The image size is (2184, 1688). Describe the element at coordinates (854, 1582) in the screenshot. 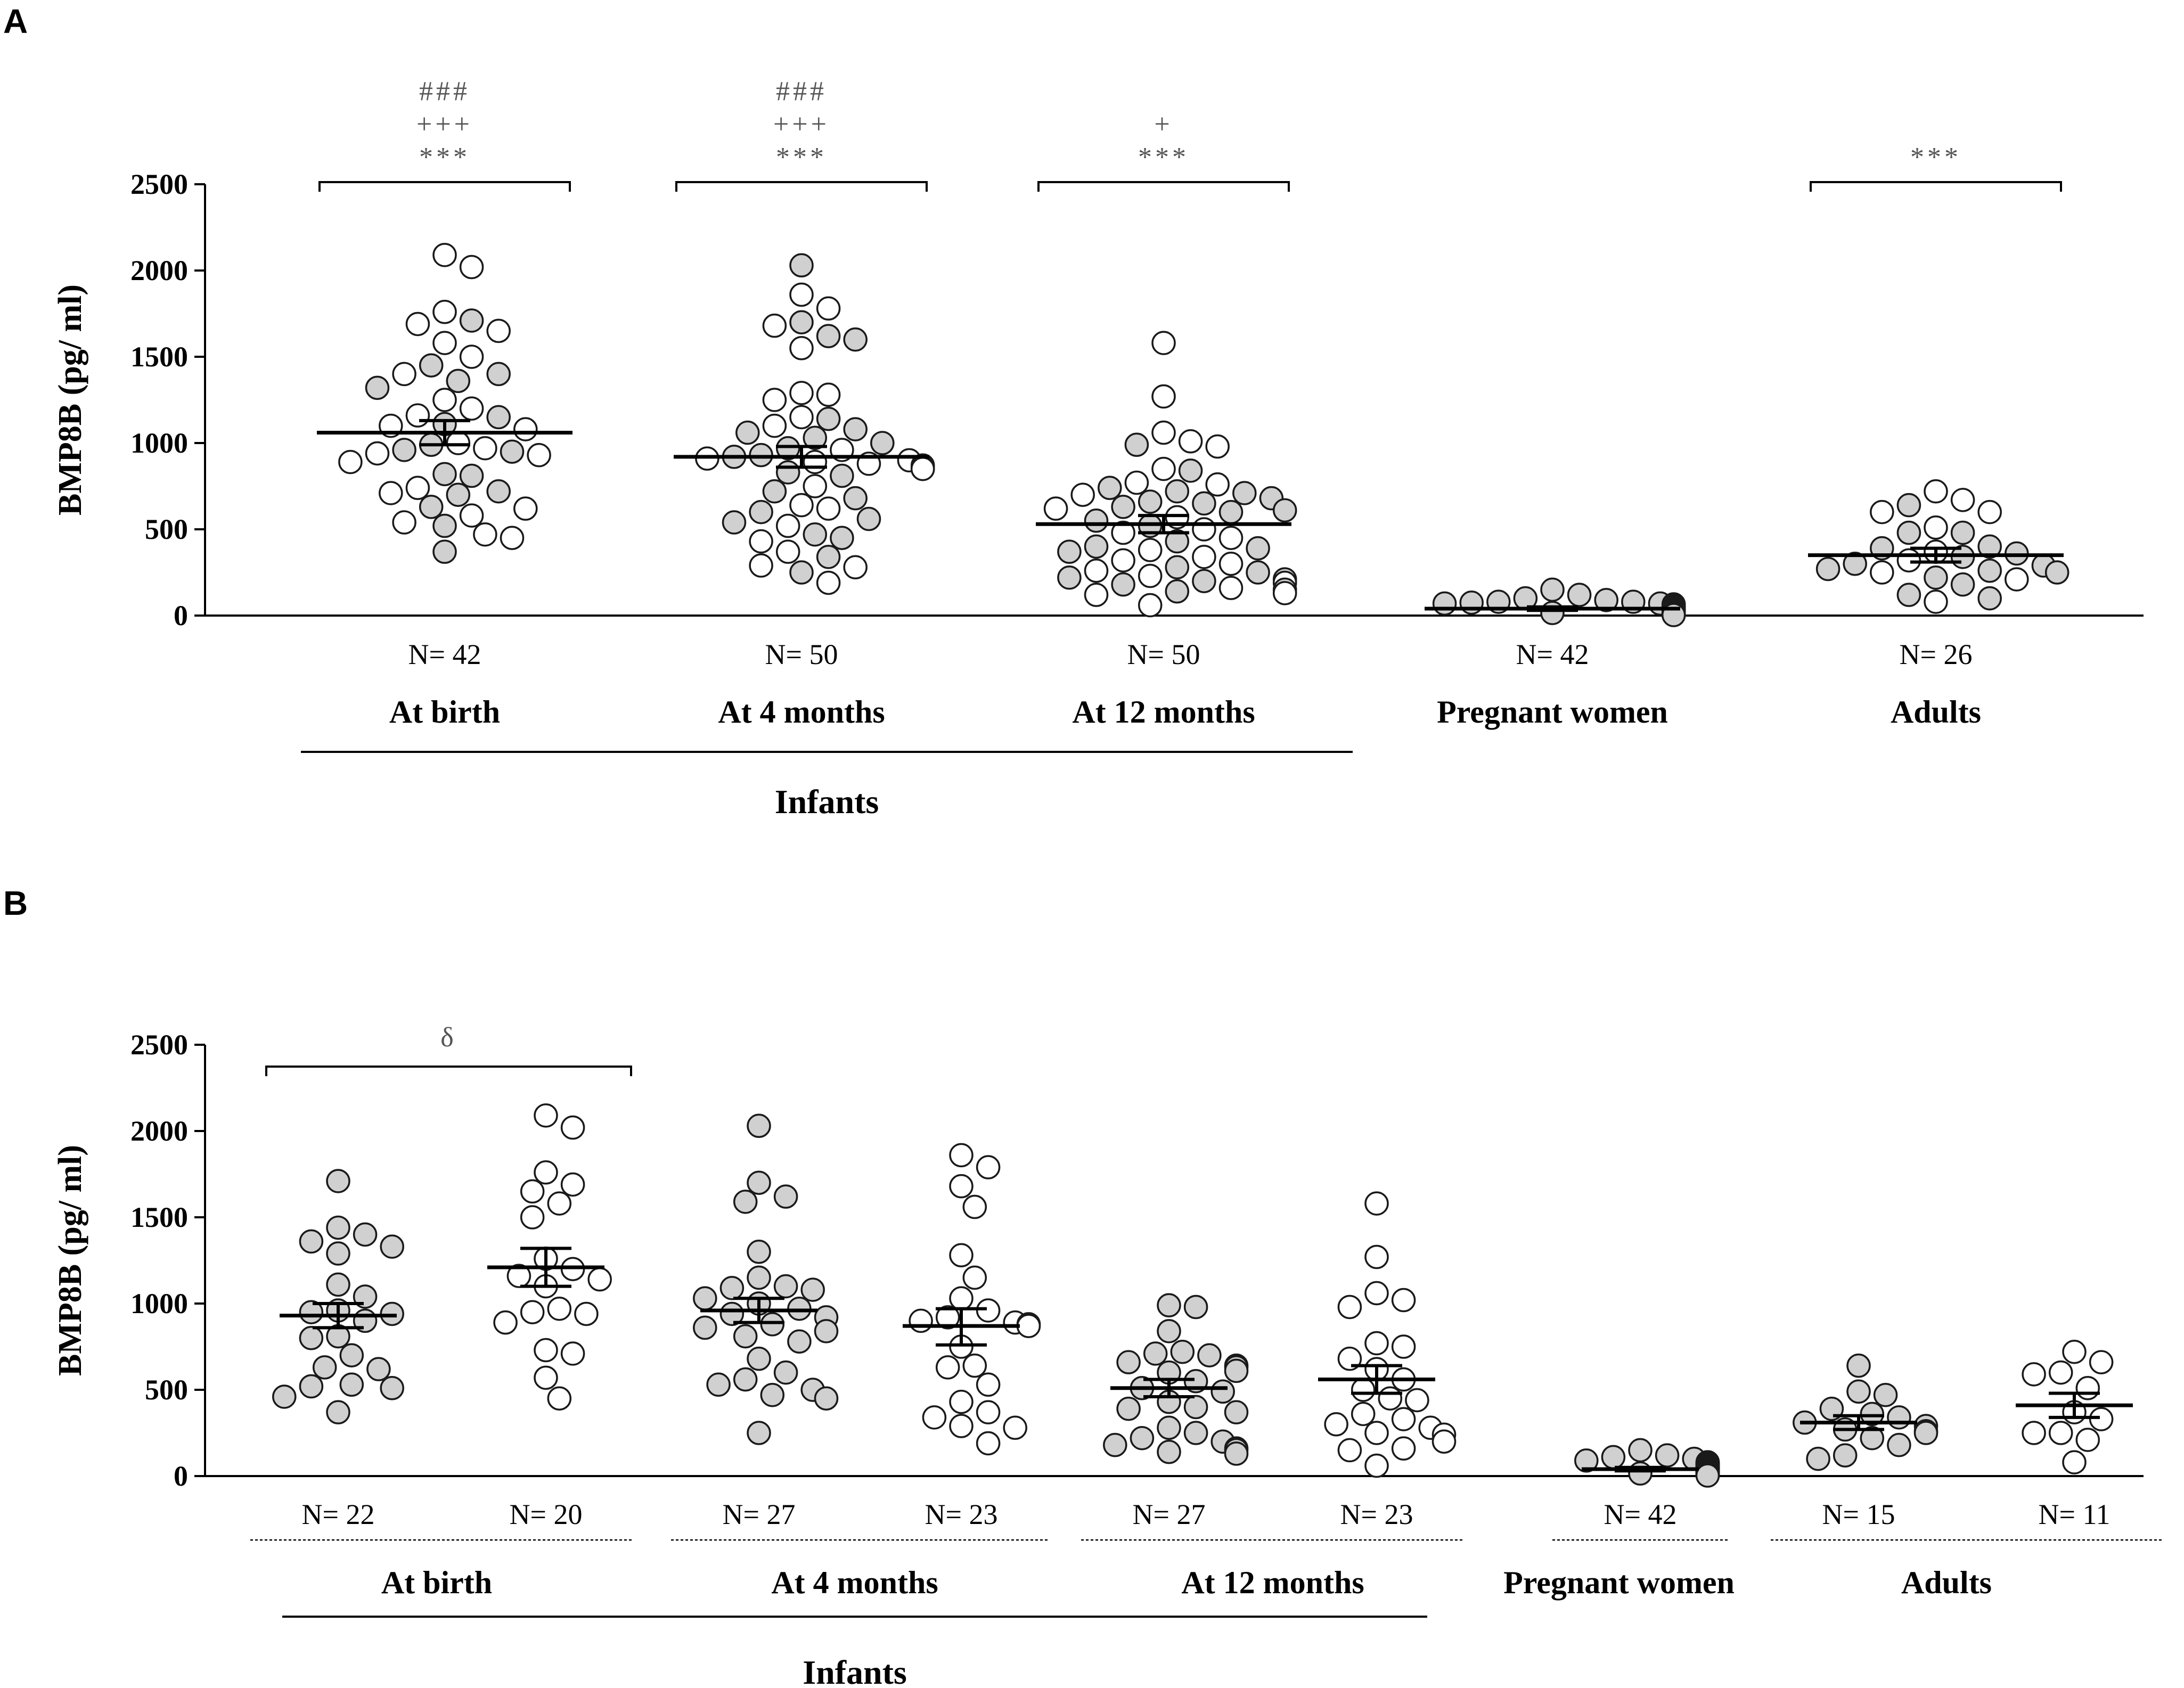

I see `group-label: At 4 months` at that location.